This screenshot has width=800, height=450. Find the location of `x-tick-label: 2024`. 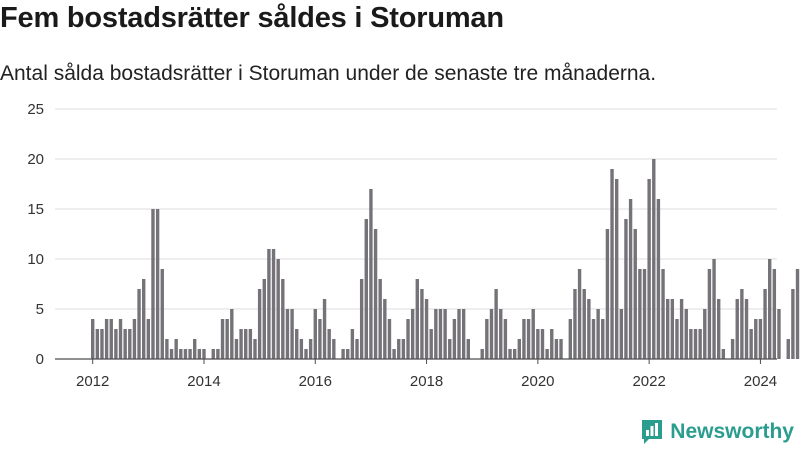

x-tick-label: 2024 is located at coordinates (760, 381).